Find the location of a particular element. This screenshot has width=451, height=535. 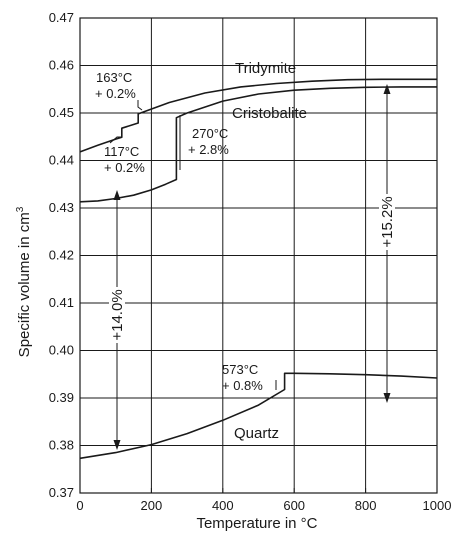

x-tick-label: 400 is located at coordinates (223, 505).